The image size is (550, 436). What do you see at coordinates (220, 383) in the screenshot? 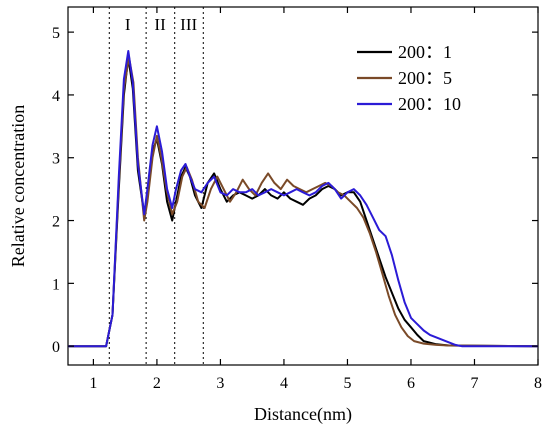
I see `x-tick-label: 3` at bounding box center [220, 383].